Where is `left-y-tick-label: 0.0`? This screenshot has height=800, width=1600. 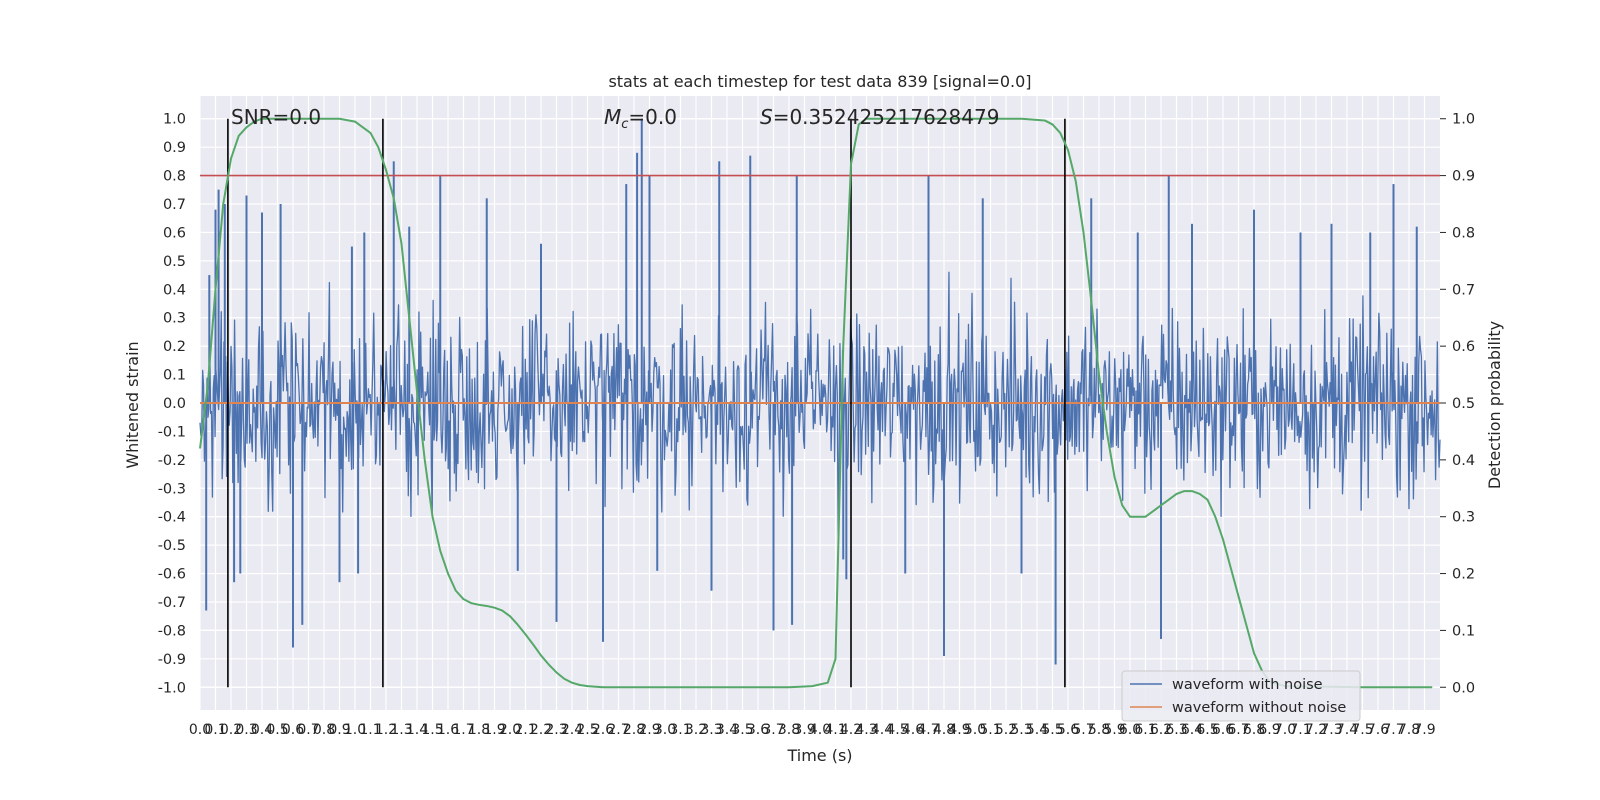
left-y-tick-label: 0.0 is located at coordinates (174, 404).